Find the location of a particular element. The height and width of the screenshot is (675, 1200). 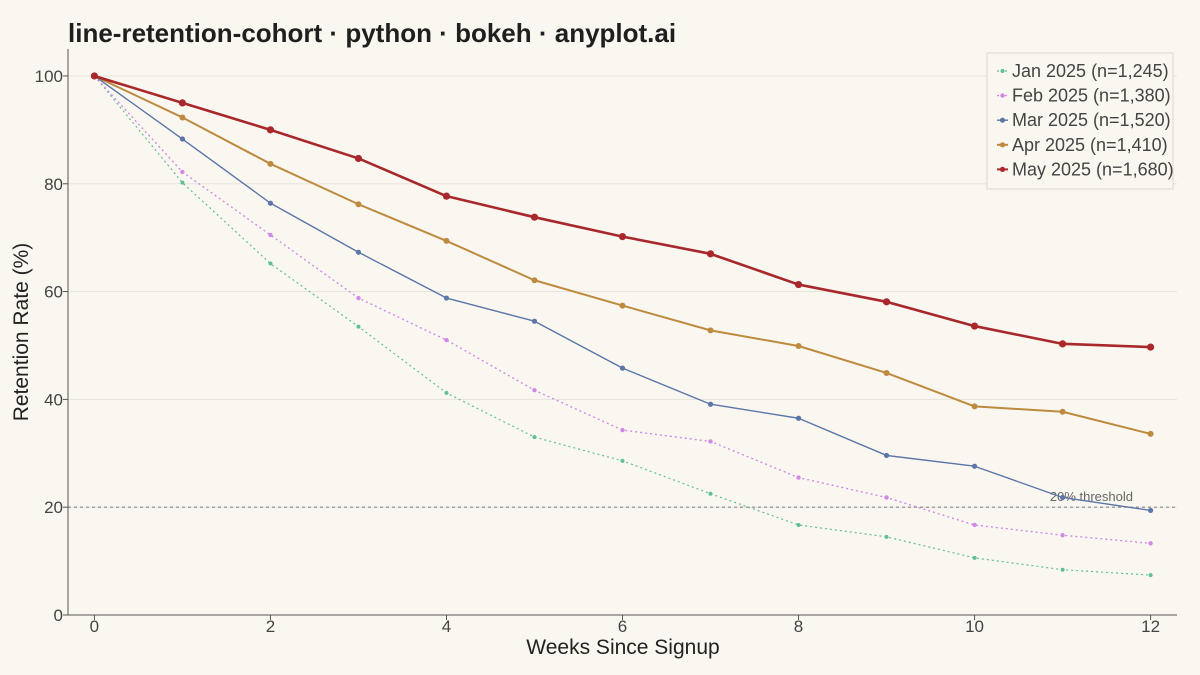

legend-label: Apr 2025 (n=1,410) is located at coordinates (1090, 145).